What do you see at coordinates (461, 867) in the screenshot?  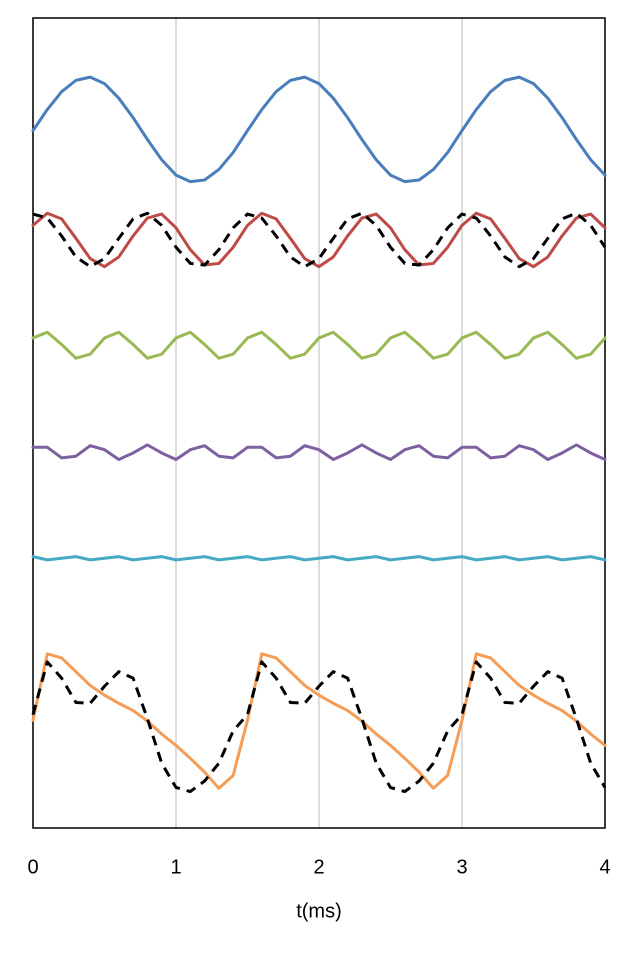 I see `x-tick-label: 3` at bounding box center [461, 867].